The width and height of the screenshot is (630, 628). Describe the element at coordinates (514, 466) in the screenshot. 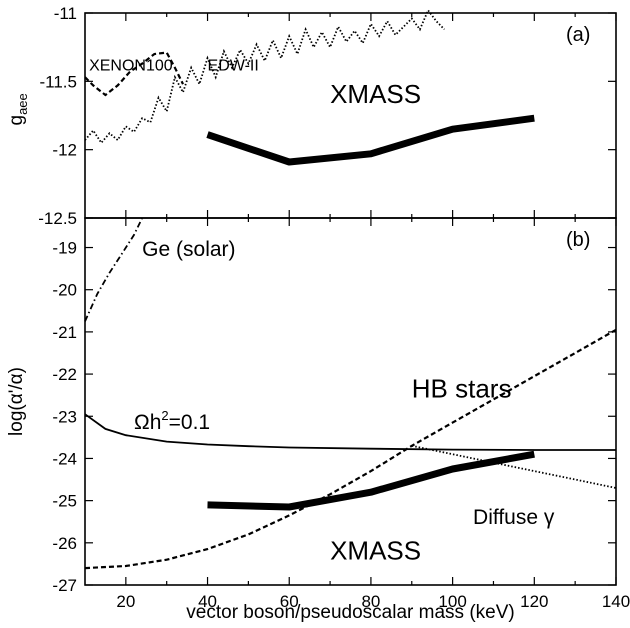

I see `series-diffuse-` at that location.